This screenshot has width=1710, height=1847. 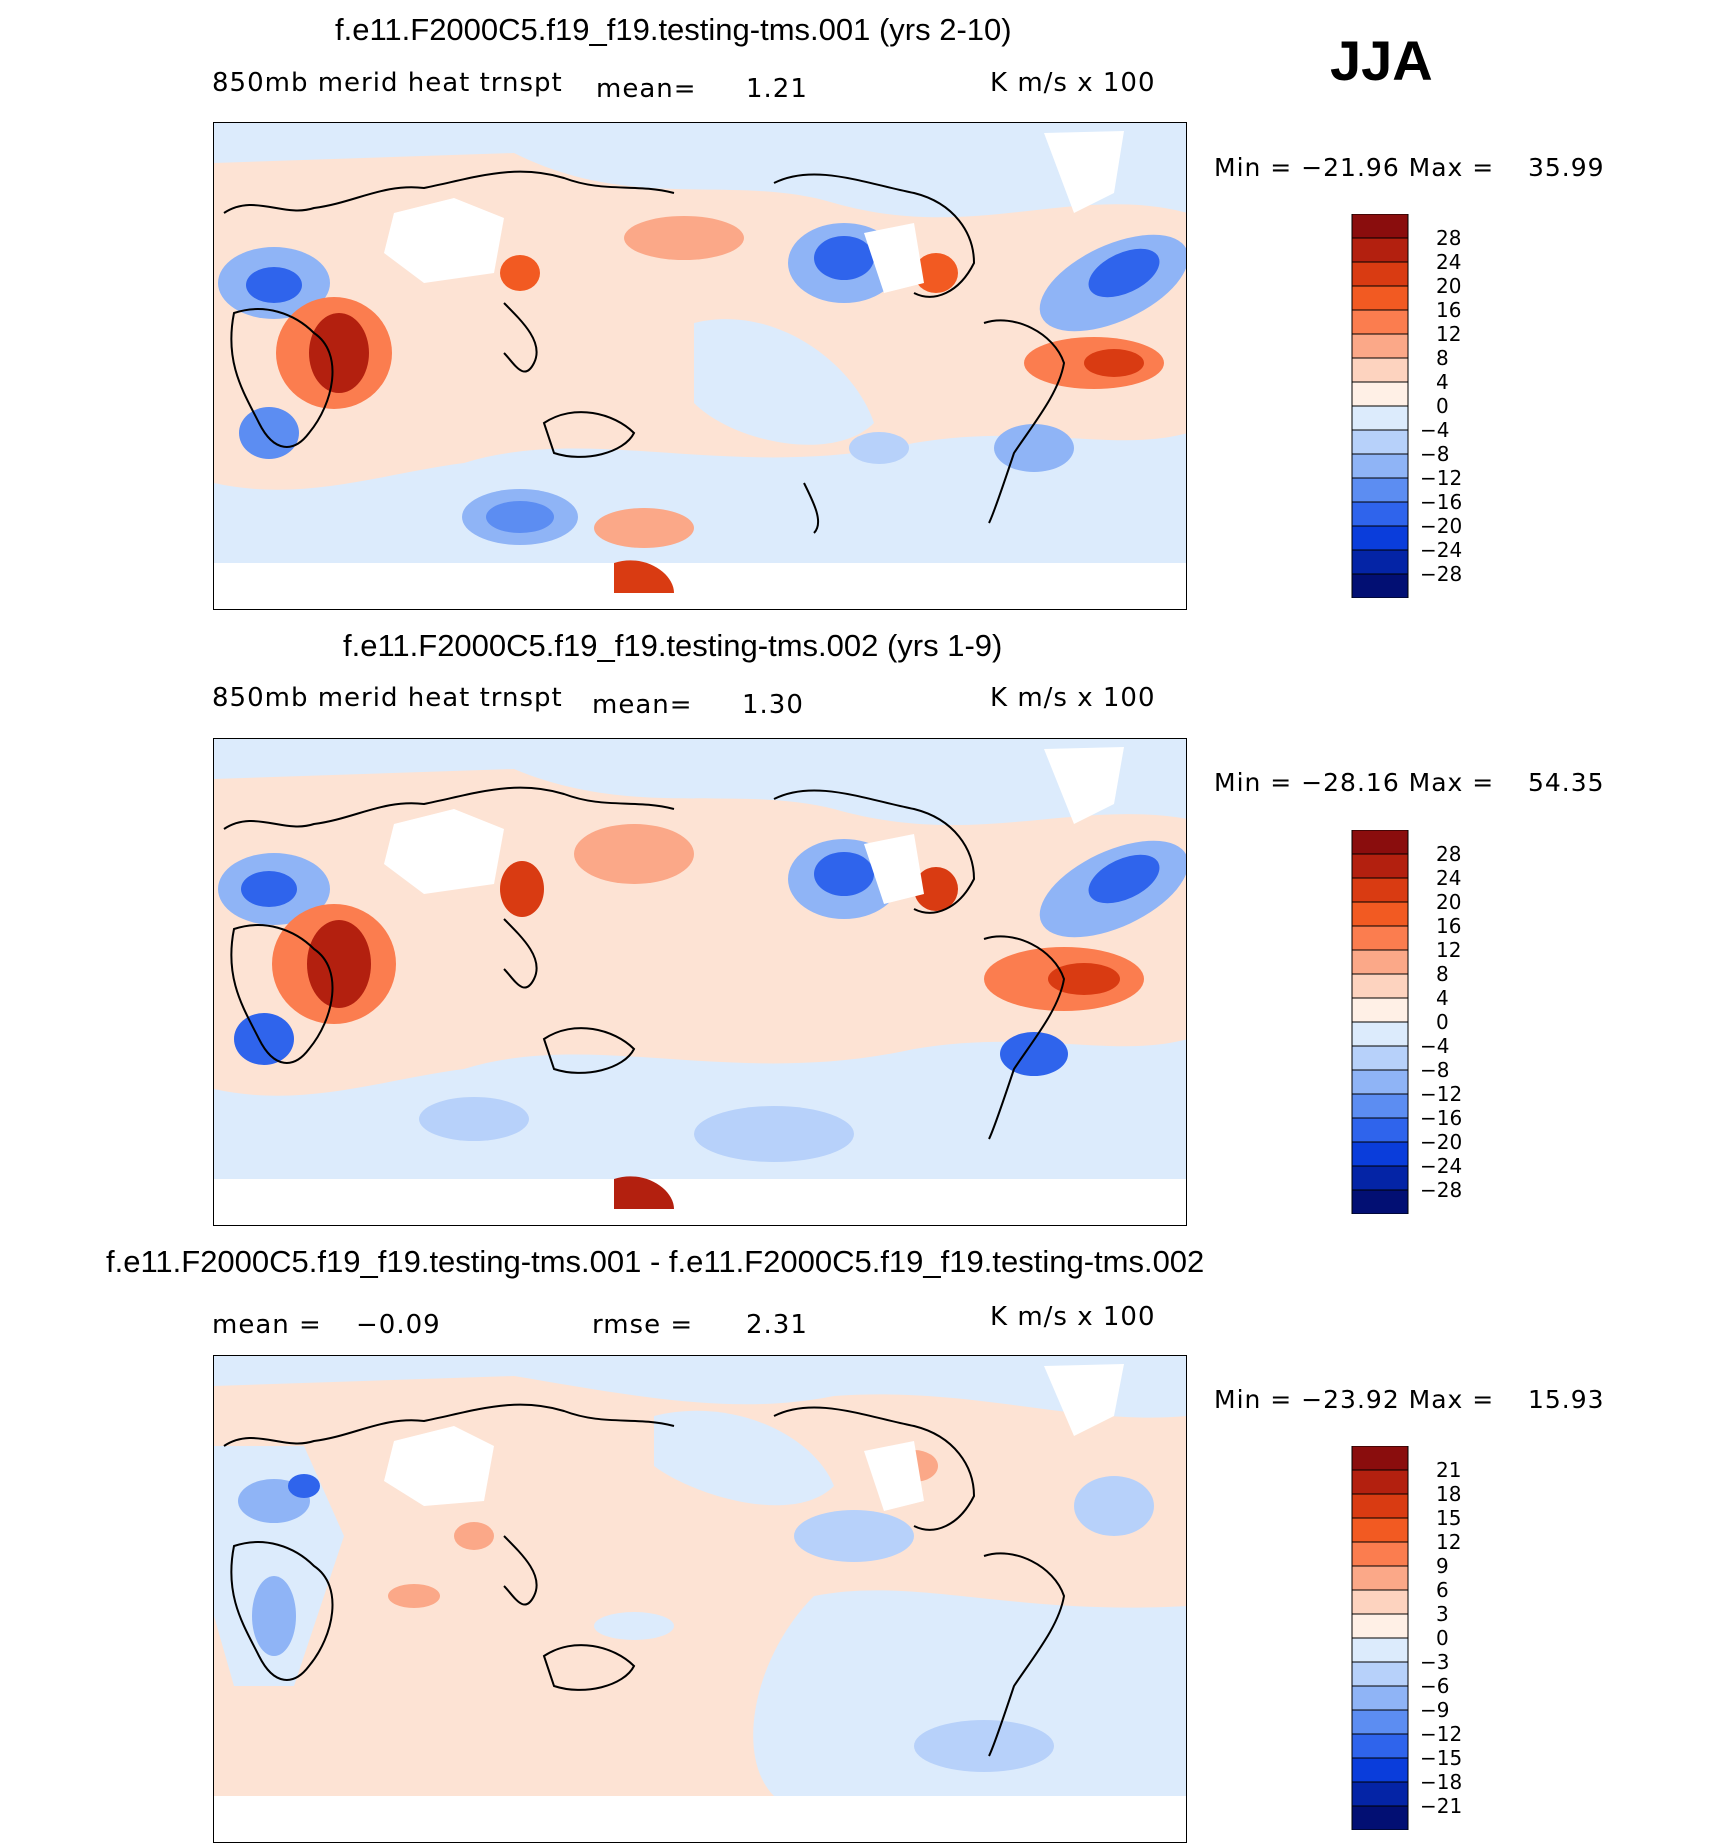 What do you see at coordinates (1441, 1094) in the screenshot?
I see `colorbar-label: −12` at bounding box center [1441, 1094].